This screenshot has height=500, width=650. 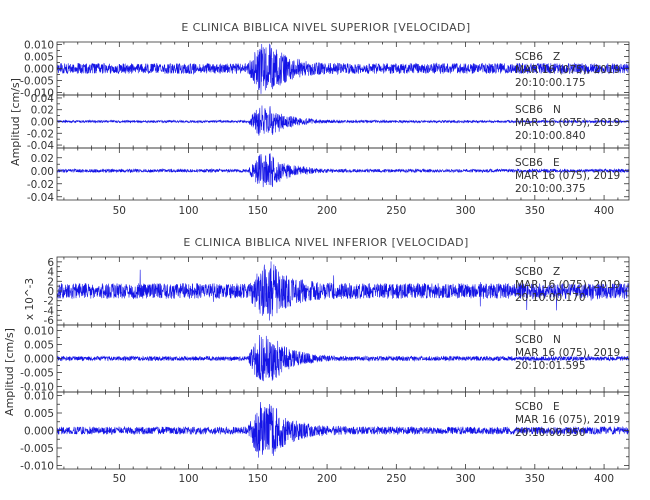 I want to click on y-tick-label: 0, so click(x=50, y=292).